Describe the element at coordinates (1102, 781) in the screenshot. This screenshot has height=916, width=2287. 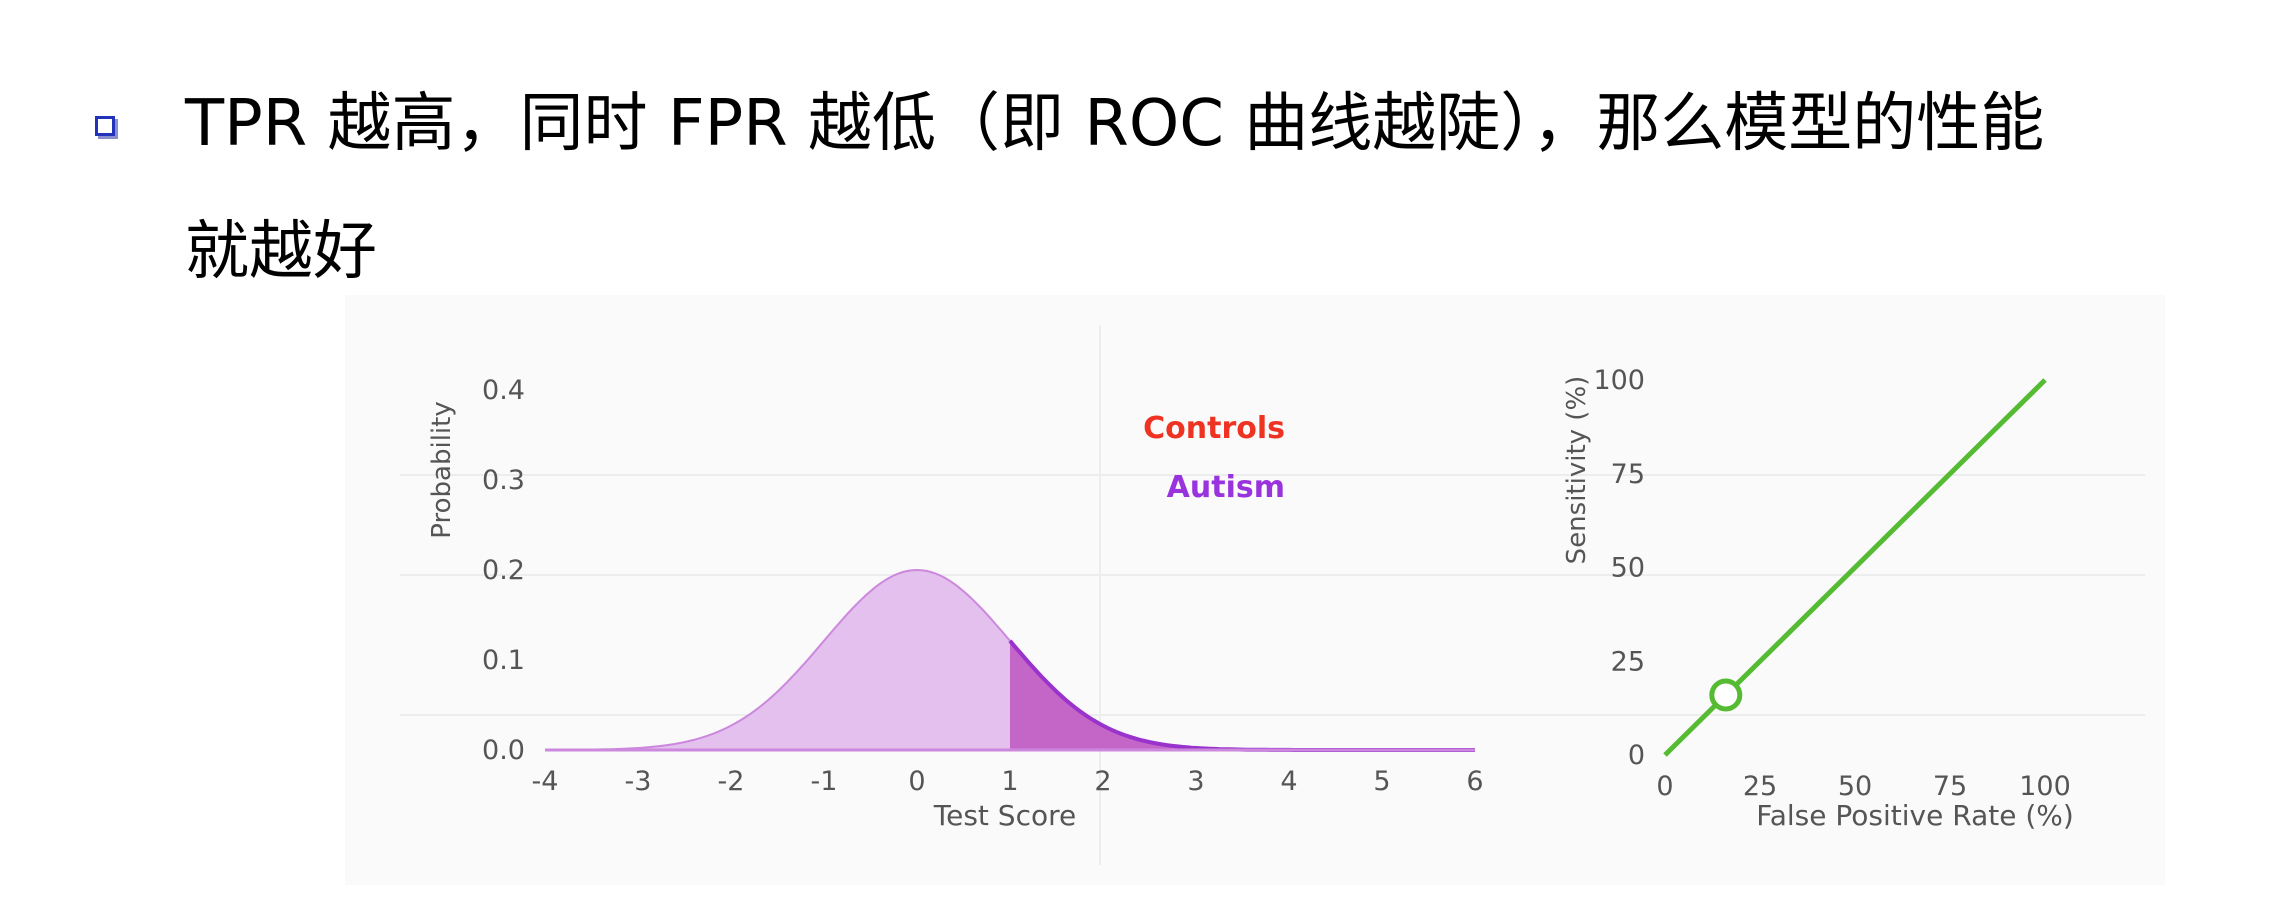
I see `x-tick-label: 2` at that location.